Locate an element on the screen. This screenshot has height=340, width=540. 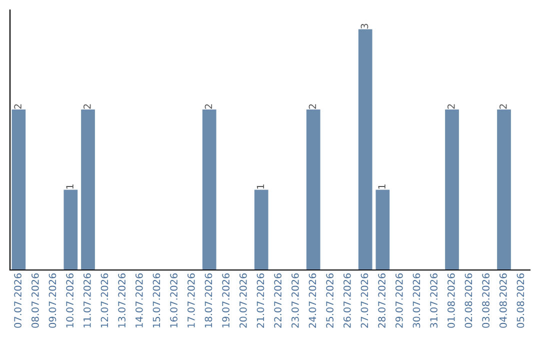
x-tick-label: 27.07.2026 is located at coordinates (364, 300).